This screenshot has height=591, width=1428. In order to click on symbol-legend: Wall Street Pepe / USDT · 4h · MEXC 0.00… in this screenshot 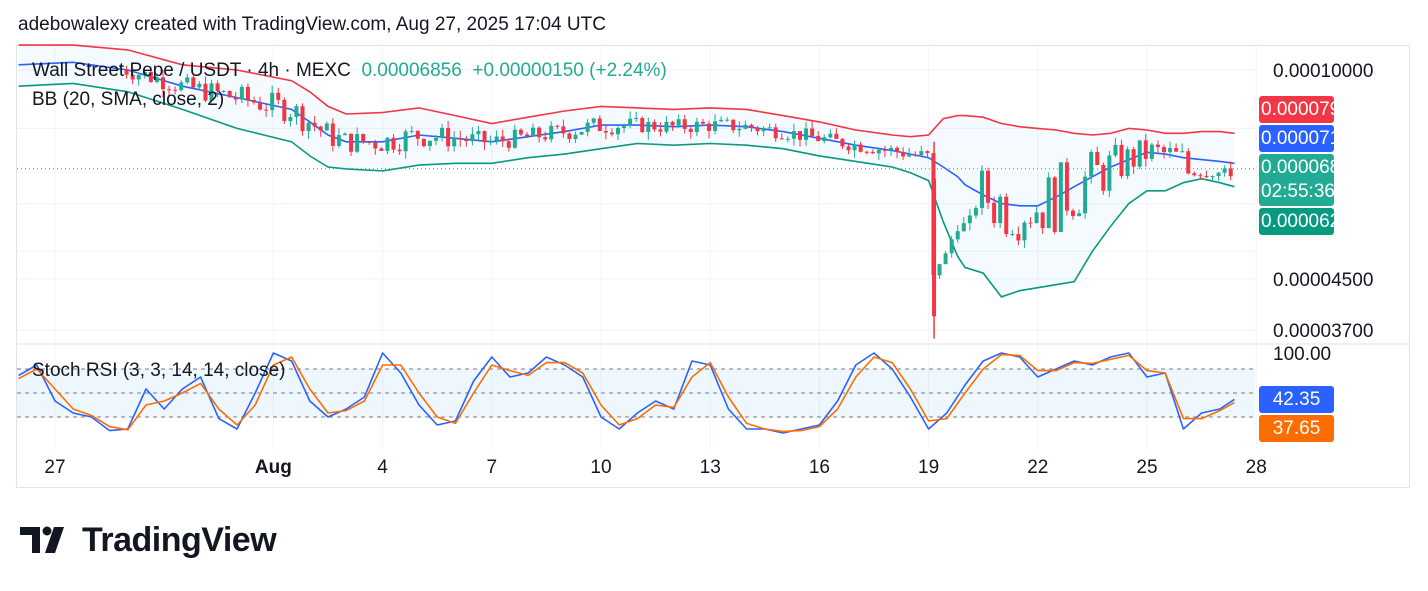, I will do `click(349, 71)`.